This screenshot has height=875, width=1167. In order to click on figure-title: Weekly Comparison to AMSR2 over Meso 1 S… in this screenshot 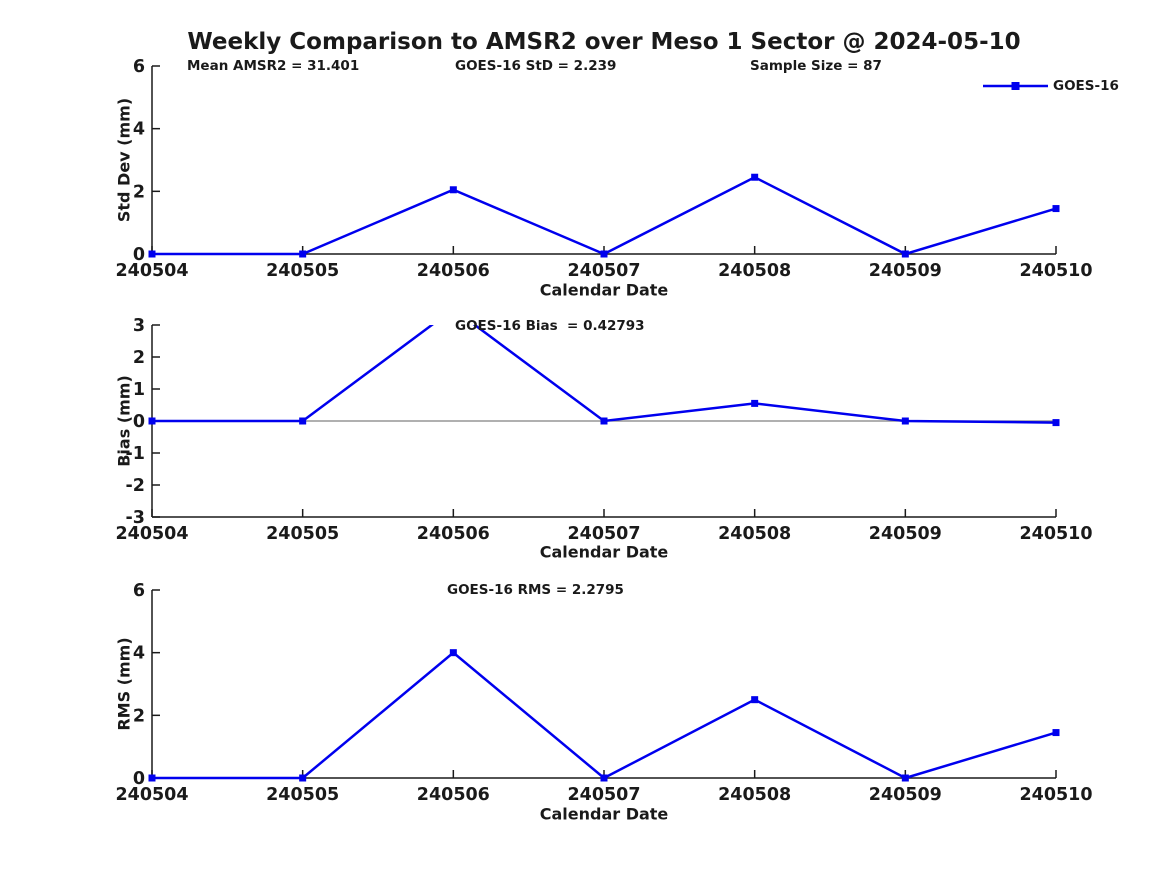, I will do `click(604, 42)`.